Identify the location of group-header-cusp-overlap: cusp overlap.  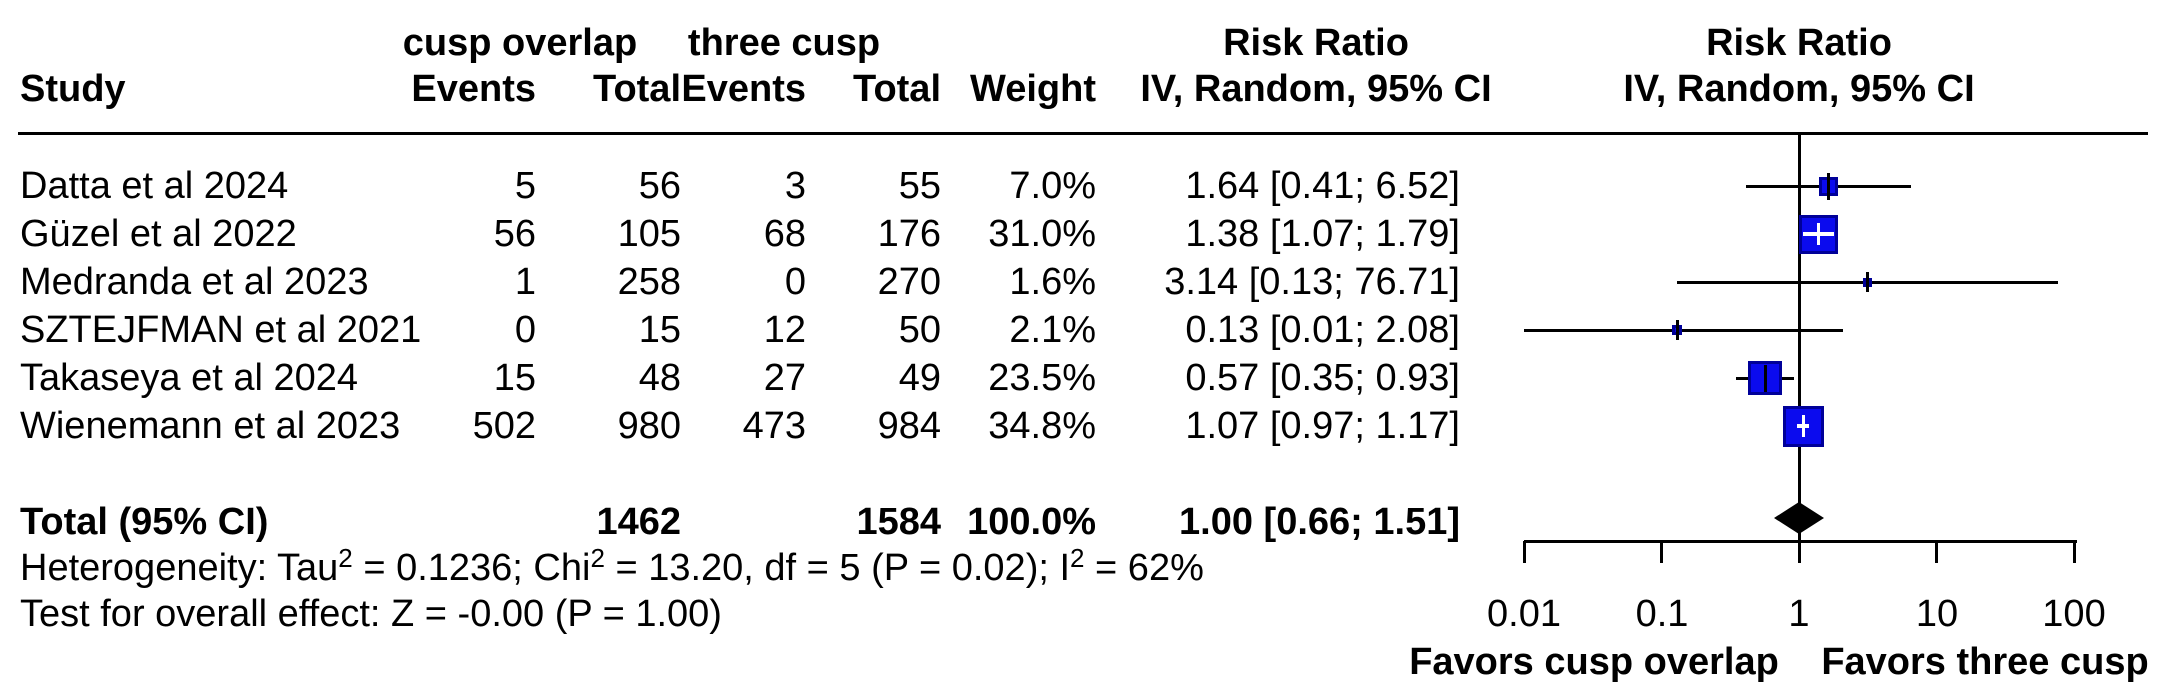
(520, 43).